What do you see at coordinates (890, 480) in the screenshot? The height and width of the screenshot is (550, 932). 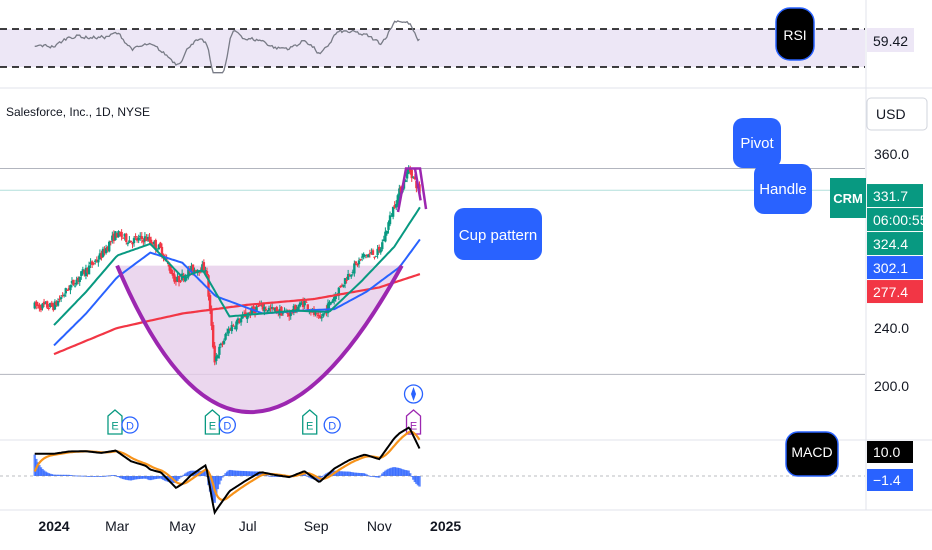 I see `macd-hist-badge` at bounding box center [890, 480].